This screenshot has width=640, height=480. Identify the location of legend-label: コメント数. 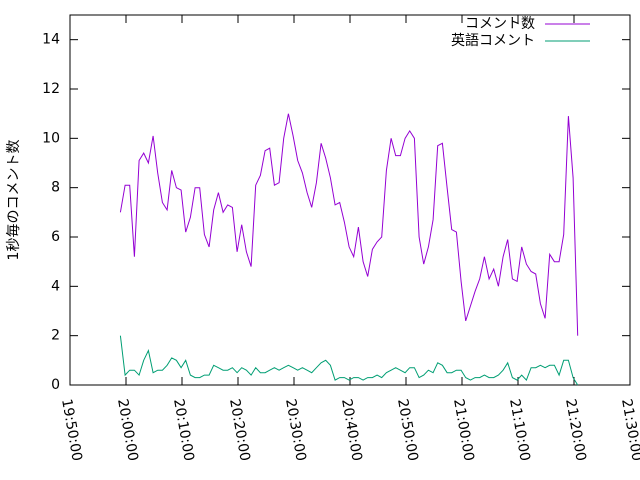
(500, 24).